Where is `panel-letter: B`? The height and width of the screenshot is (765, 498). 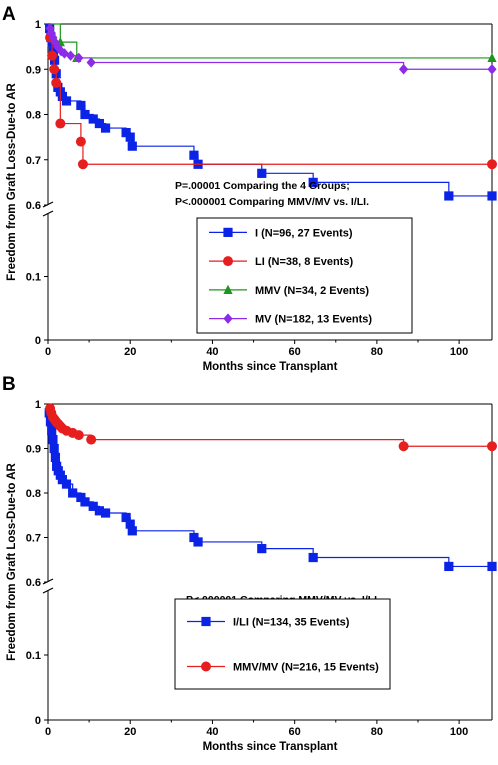
panel-letter: B is located at coordinates (9, 384).